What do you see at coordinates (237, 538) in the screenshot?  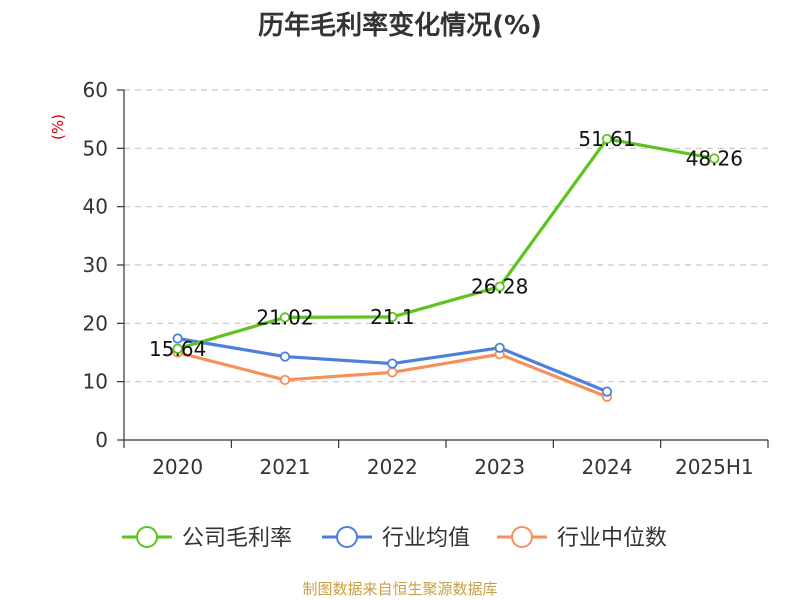 I see `legend-label: 公司毛利率` at bounding box center [237, 538].